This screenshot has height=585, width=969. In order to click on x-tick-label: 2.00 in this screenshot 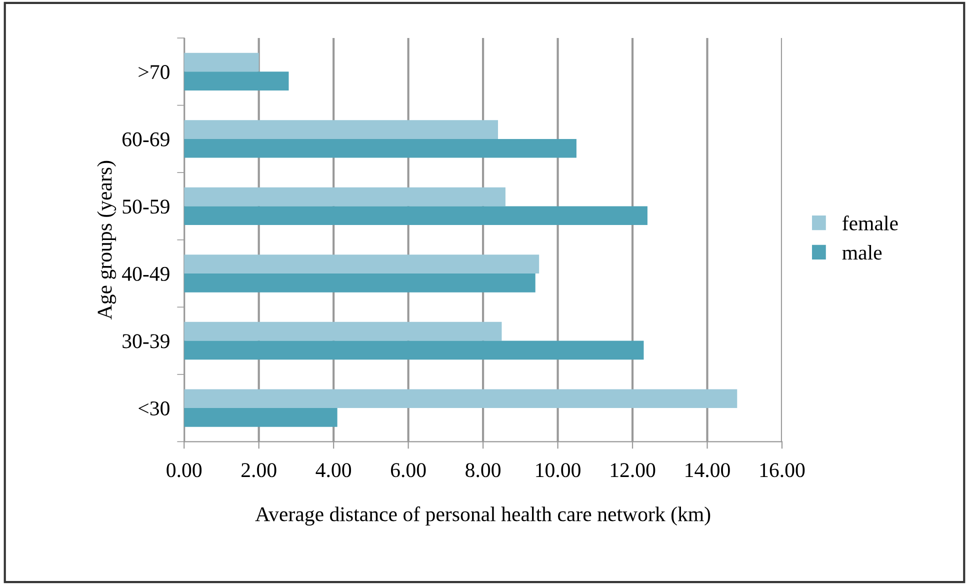, I will do `click(259, 470)`.